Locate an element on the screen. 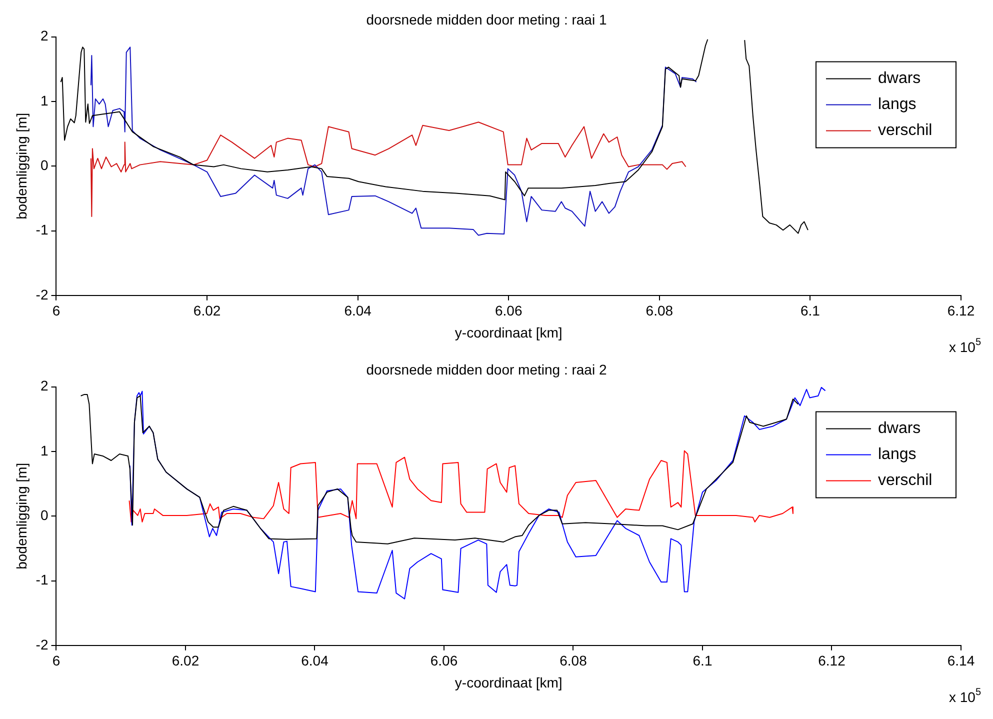  chart-title: doorsnede midden door meting : raai 2 is located at coordinates (486, 369).